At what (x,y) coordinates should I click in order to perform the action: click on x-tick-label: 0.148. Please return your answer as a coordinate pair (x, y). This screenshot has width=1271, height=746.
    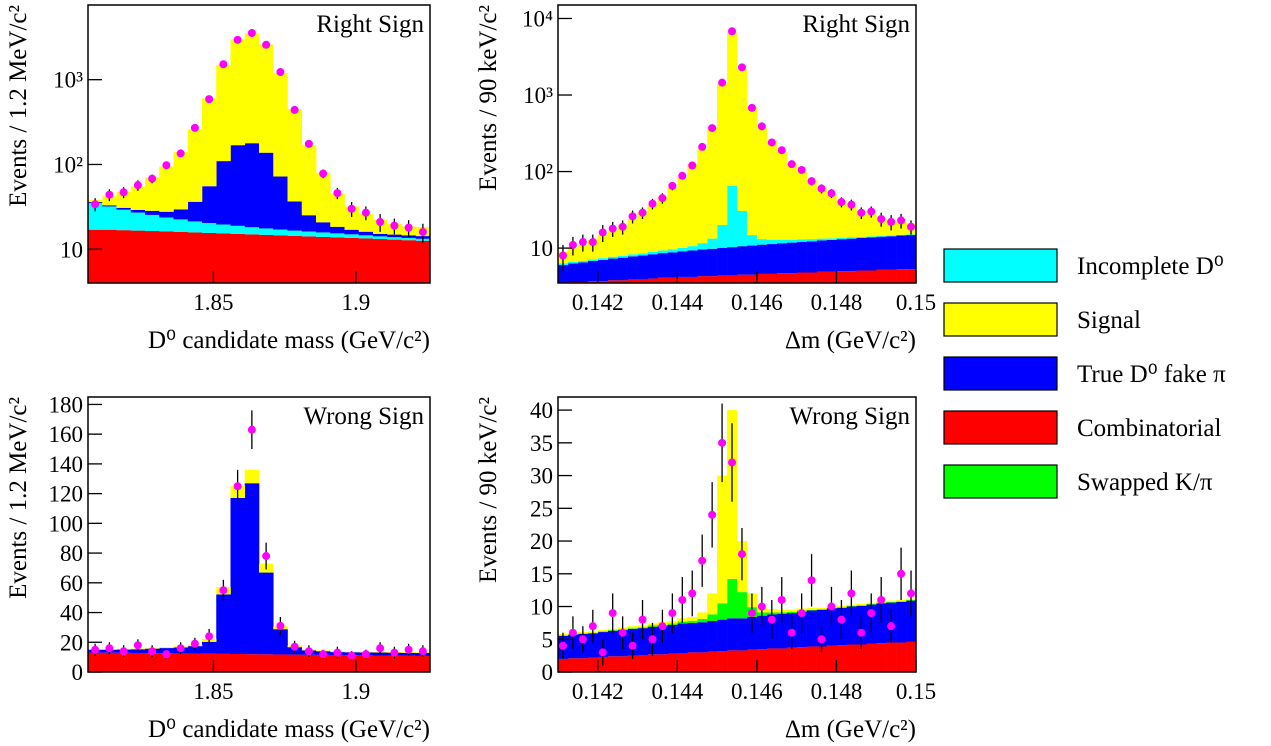
    Looking at the image, I should click on (837, 302).